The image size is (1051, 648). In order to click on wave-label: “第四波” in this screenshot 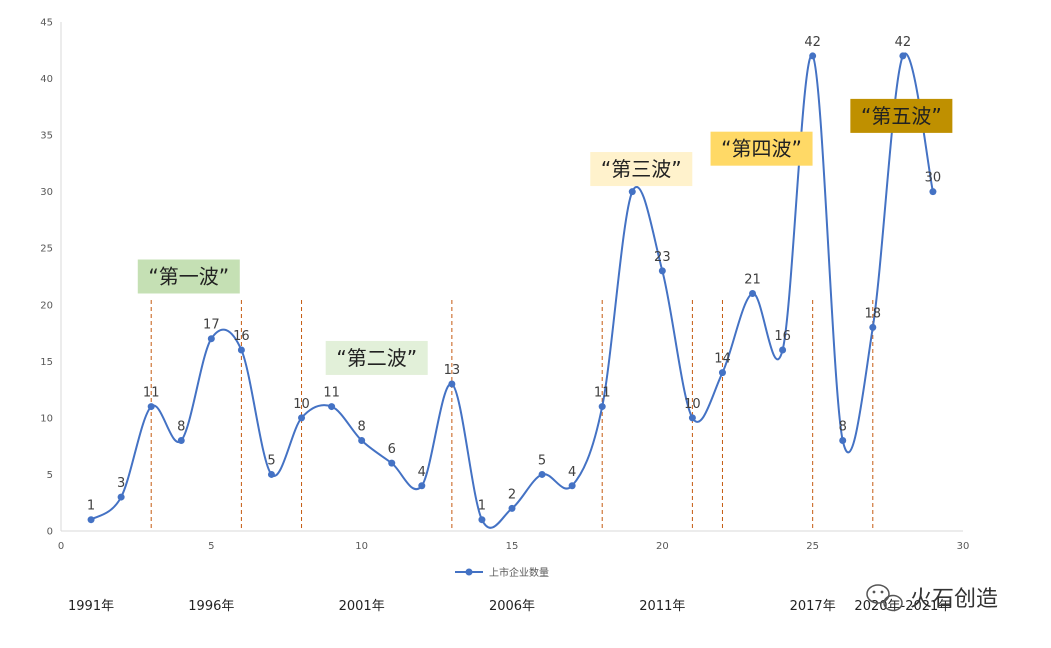, I will do `click(761, 149)`.